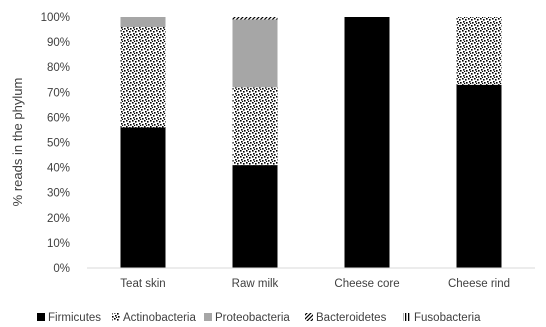  Describe the element at coordinates (58, 93) in the screenshot. I see `y-tick-label: 70%` at that location.